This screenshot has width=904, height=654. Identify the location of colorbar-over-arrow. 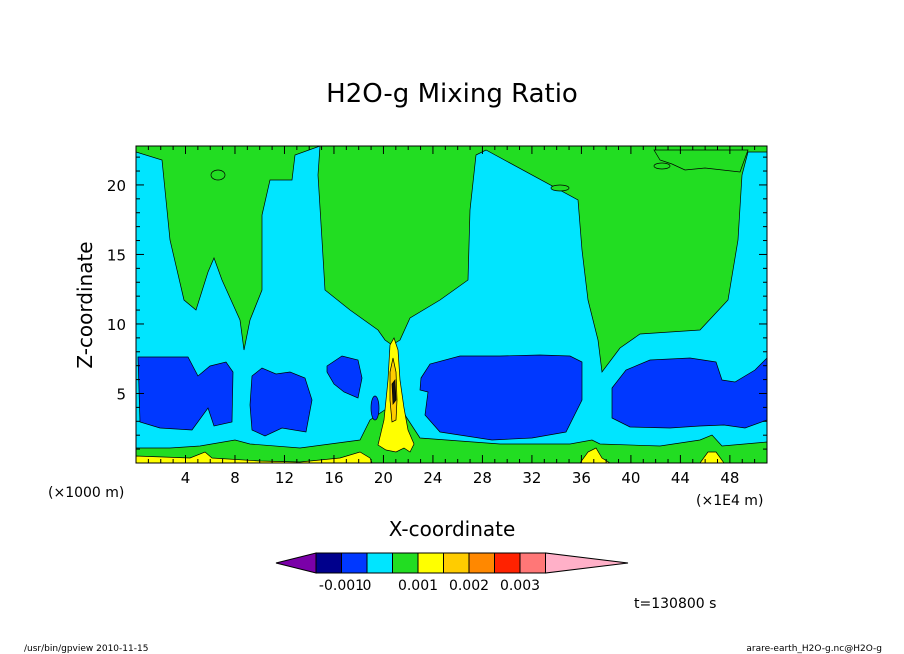
(587, 563).